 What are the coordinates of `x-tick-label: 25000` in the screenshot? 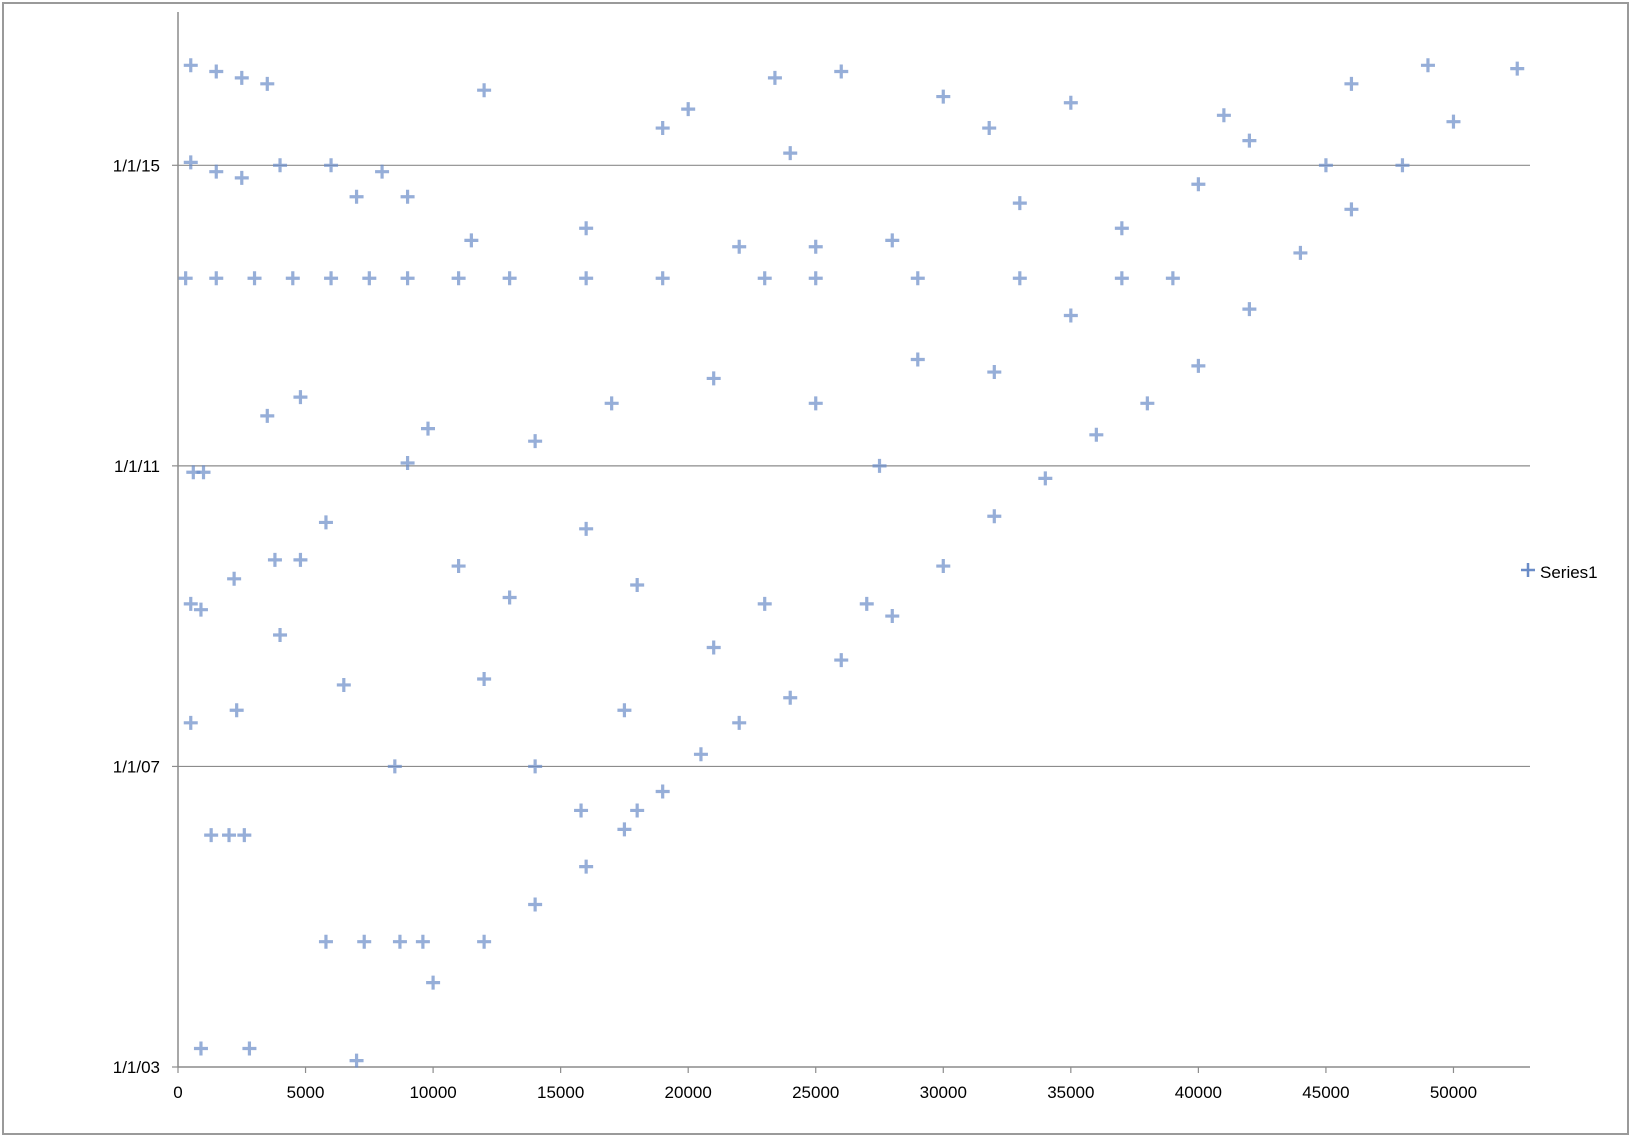 It's located at (815, 1092).